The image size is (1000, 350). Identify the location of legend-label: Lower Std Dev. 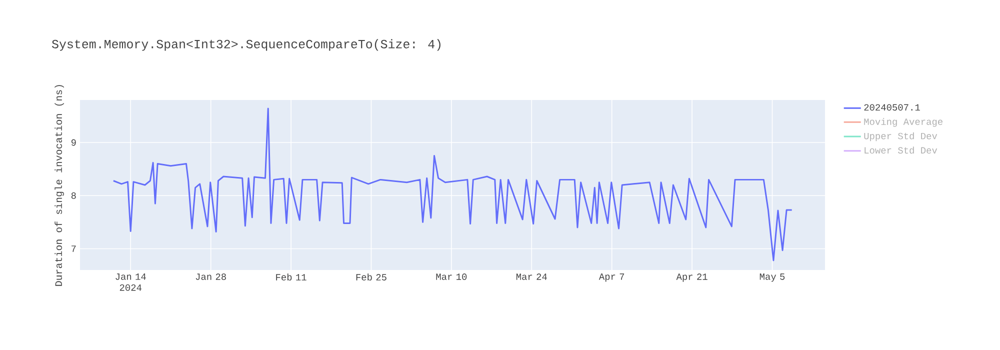
(901, 150).